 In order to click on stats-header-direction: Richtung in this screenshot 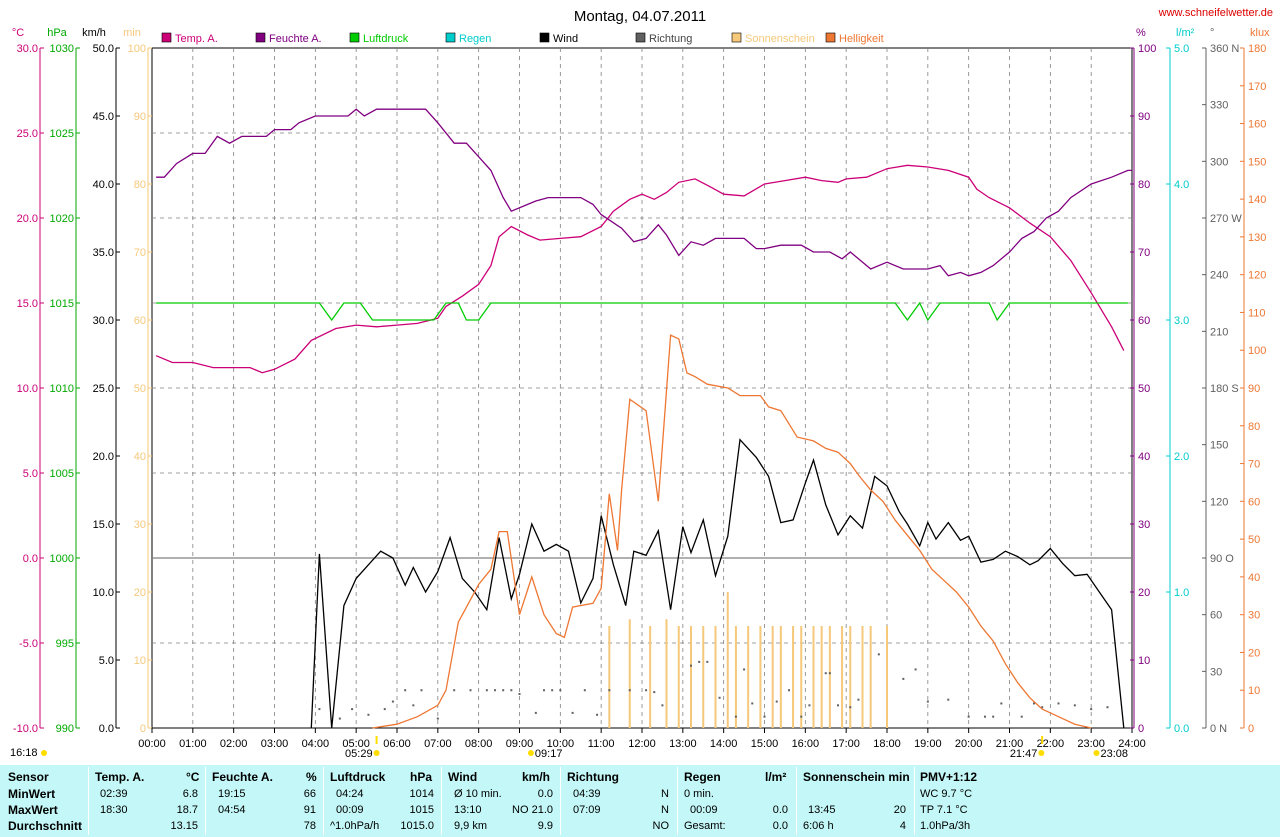, I will do `click(593, 777)`.